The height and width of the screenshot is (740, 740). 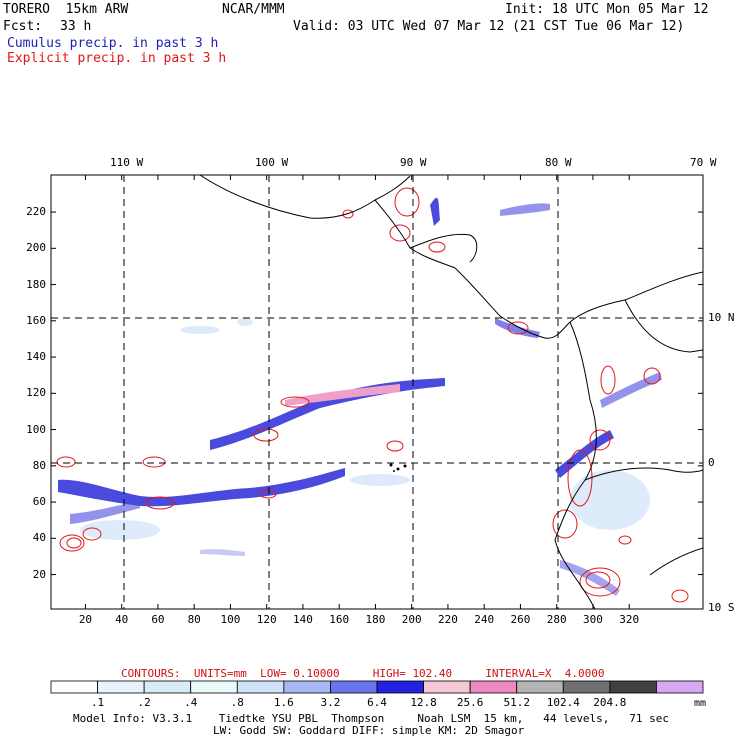 What do you see at coordinates (85, 619) in the screenshot?
I see `x-tick-label: 20` at bounding box center [85, 619].